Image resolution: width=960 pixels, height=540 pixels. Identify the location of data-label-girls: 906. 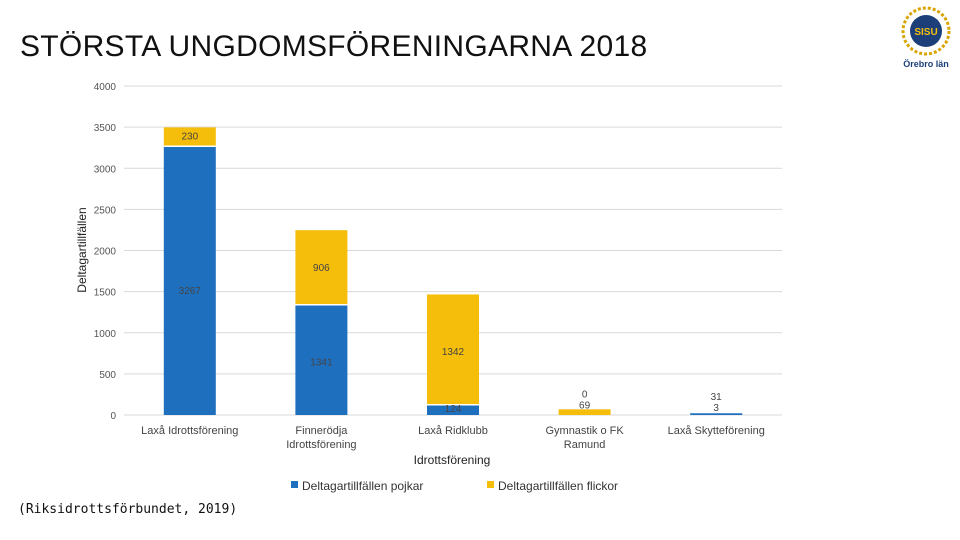
(321, 268).